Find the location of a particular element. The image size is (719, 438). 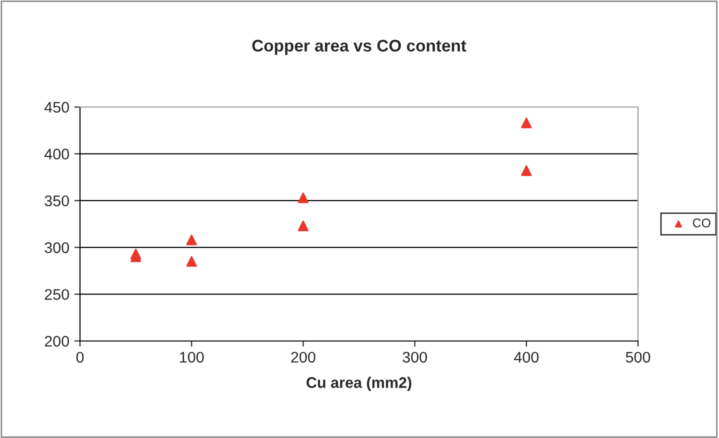

y-tick-label: 300 is located at coordinates (56, 248).